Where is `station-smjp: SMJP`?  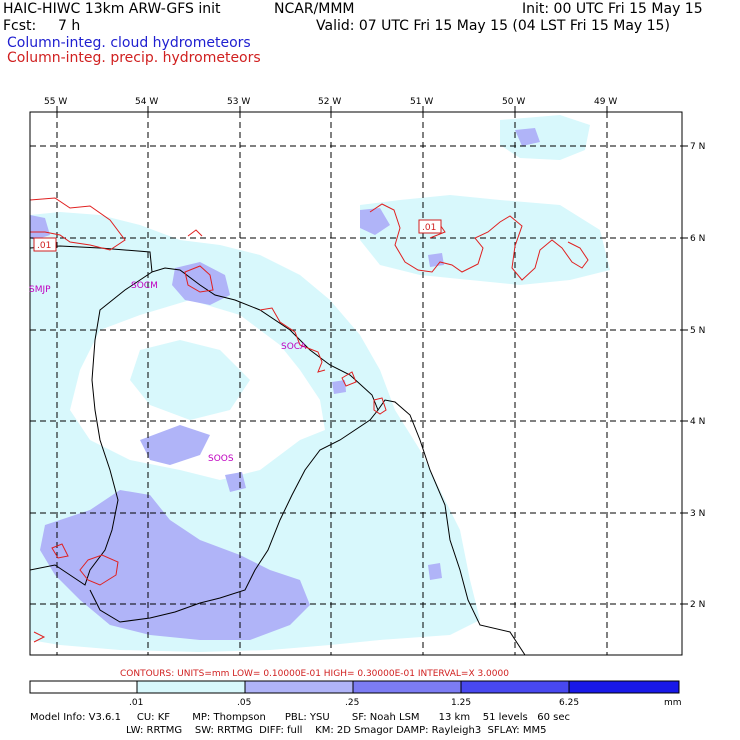 station-smjp: SMJP is located at coordinates (40, 290).